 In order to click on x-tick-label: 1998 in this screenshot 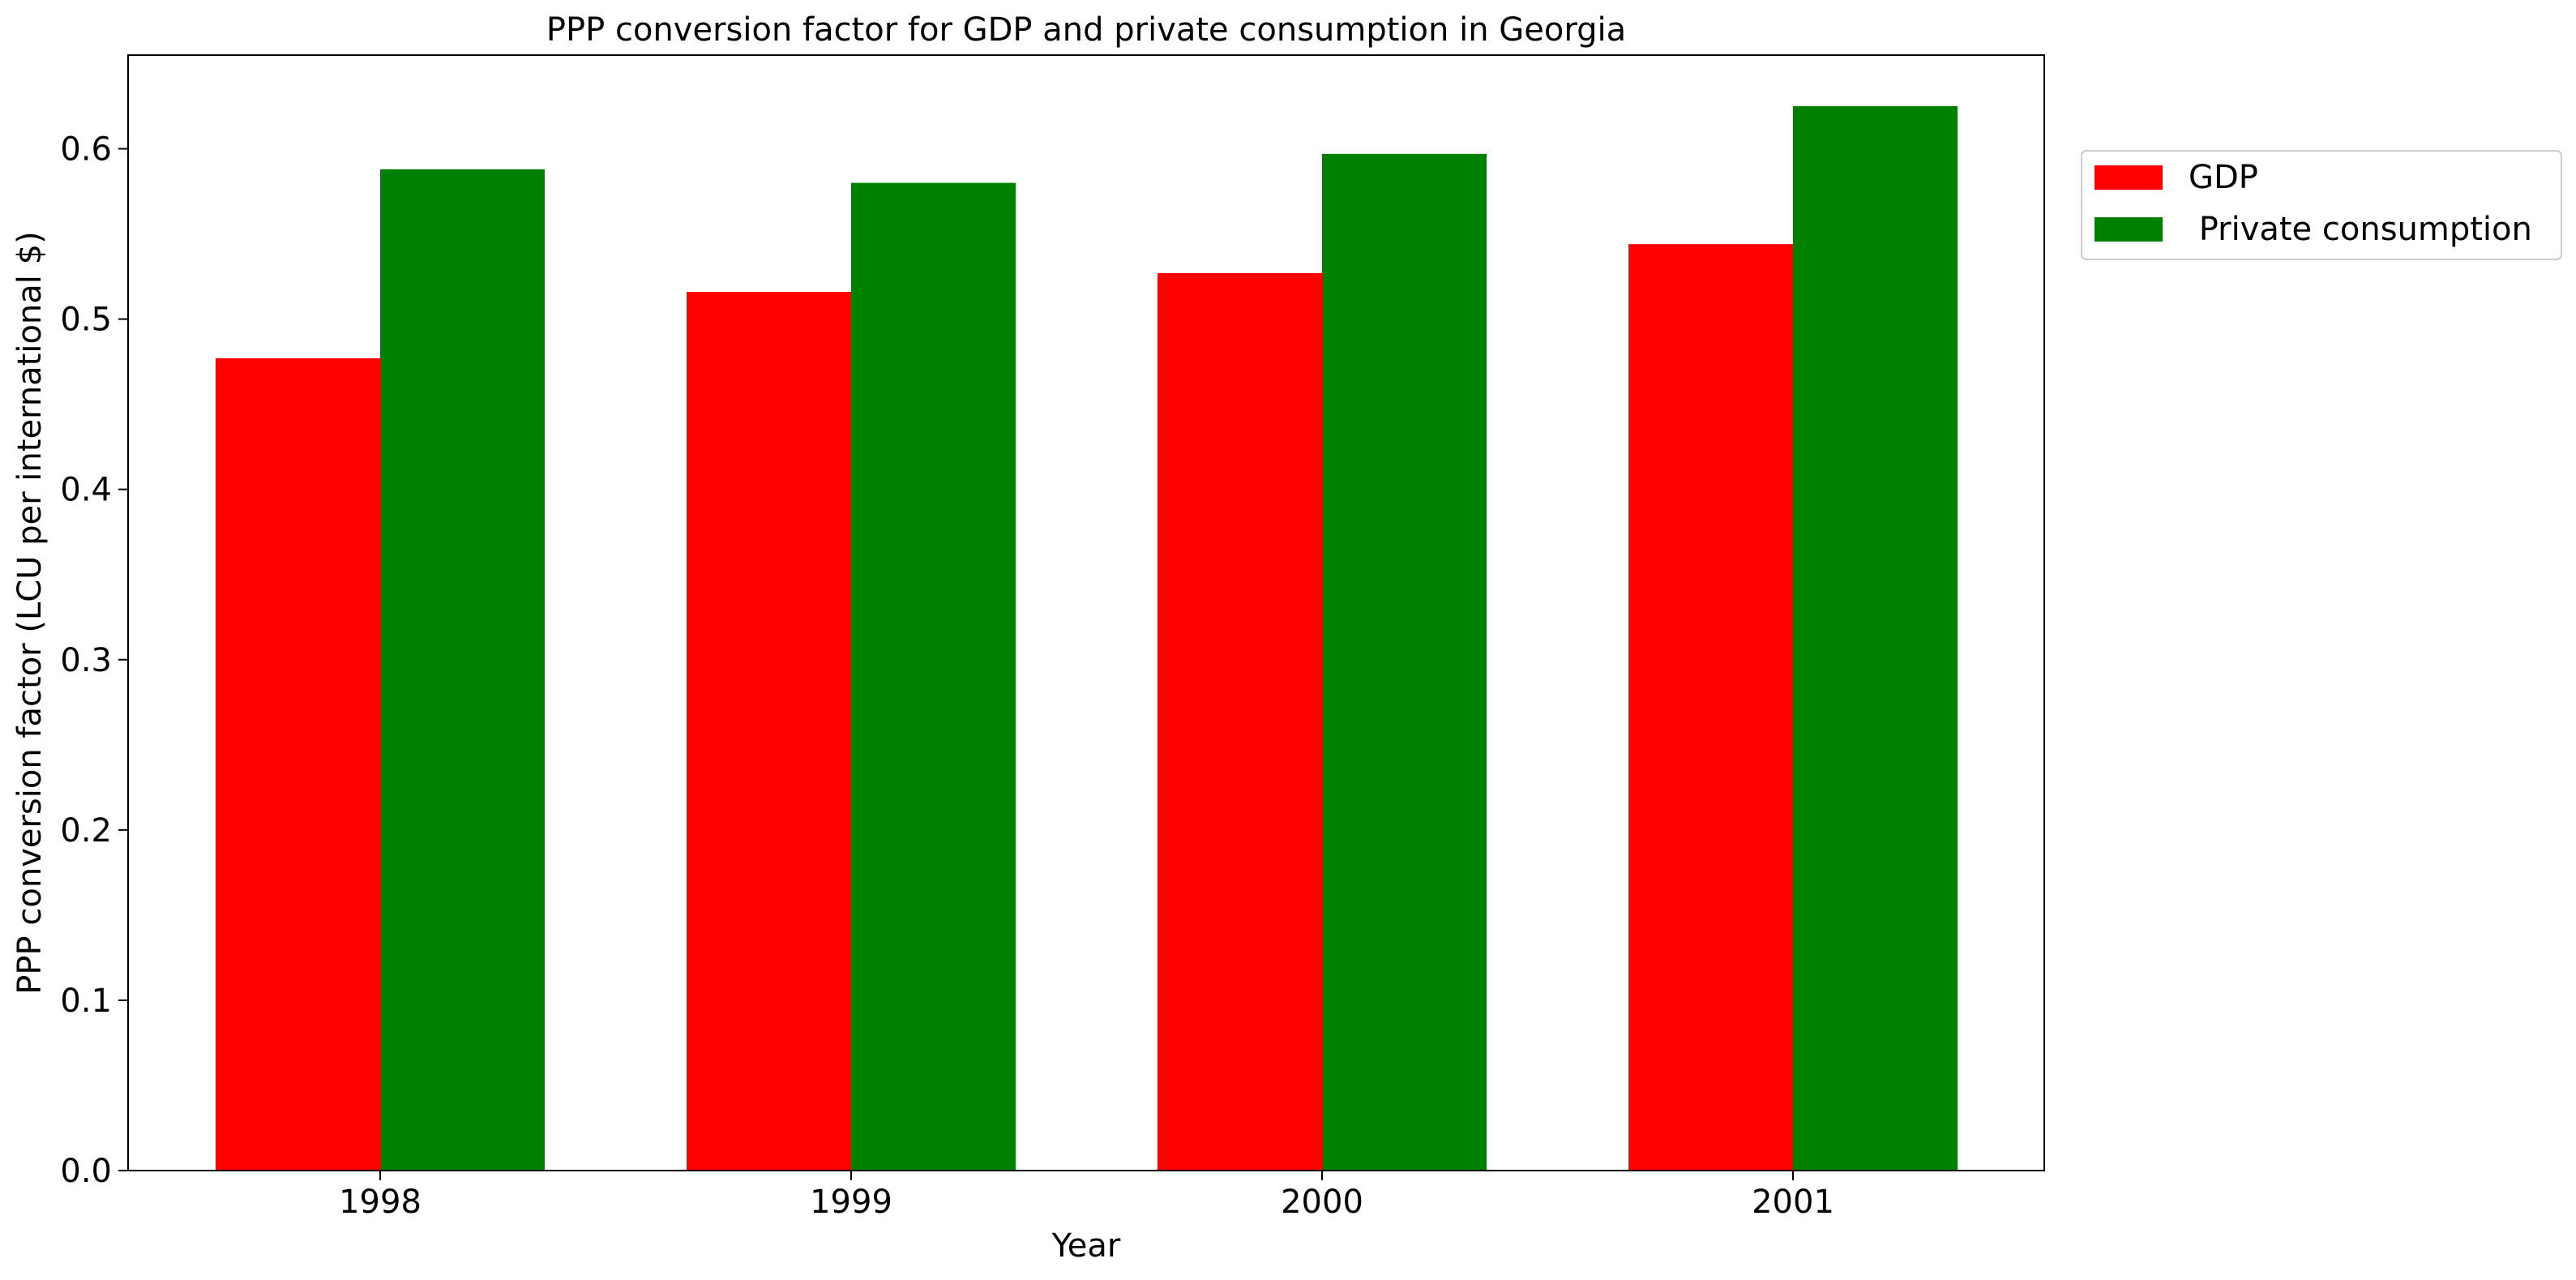, I will do `click(380, 1202)`.